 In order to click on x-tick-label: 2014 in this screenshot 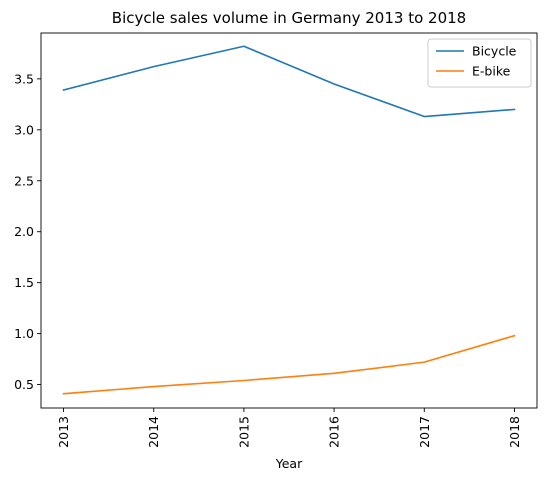, I will do `click(153, 432)`.